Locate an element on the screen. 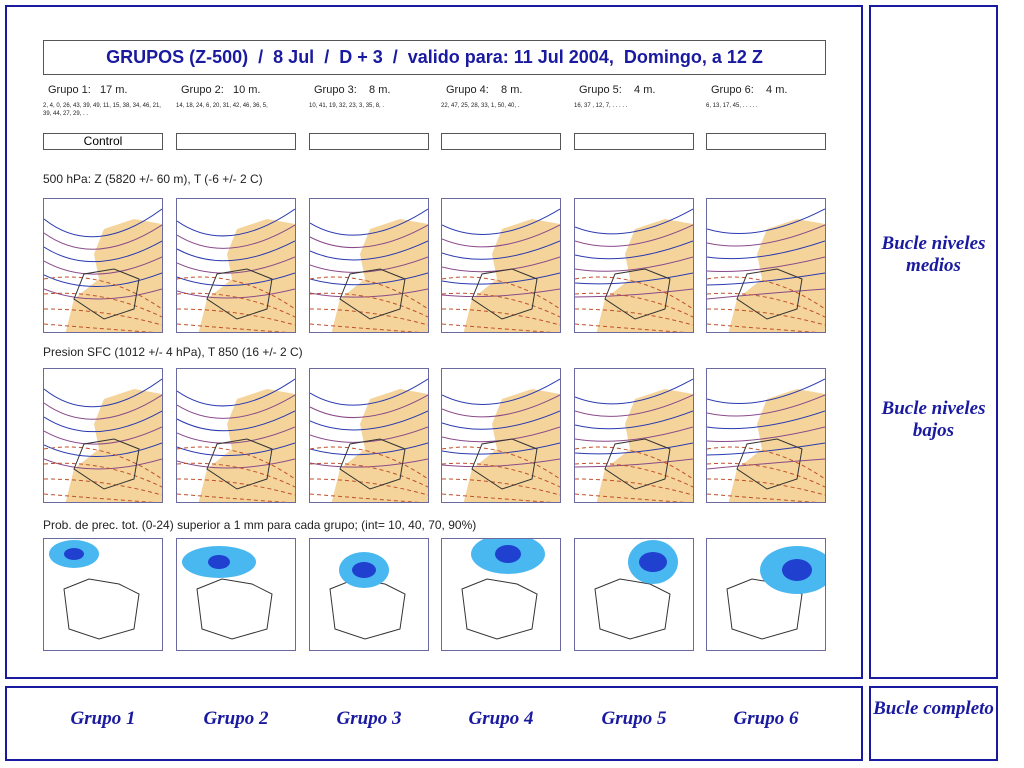  loop-low-link: Bucle niveles bajos is located at coordinates (933, 419).